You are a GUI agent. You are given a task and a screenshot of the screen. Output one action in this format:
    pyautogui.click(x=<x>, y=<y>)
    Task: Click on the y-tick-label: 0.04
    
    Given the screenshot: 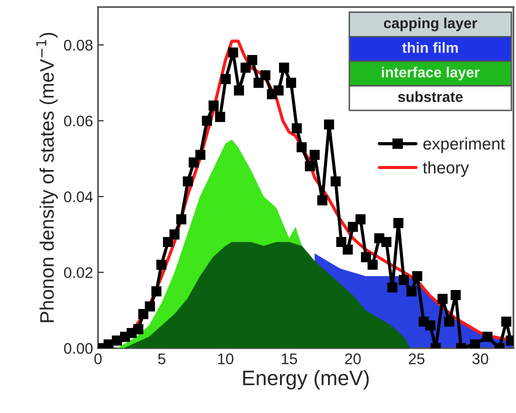 What is the action you would take?
    pyautogui.click(x=78, y=196)
    